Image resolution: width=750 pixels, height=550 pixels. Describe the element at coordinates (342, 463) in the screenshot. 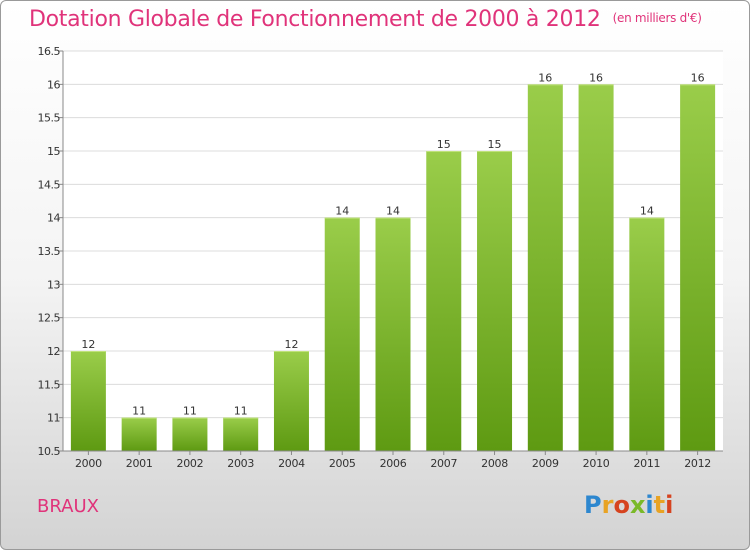

I see `x-tick-label: 2005` at that location.